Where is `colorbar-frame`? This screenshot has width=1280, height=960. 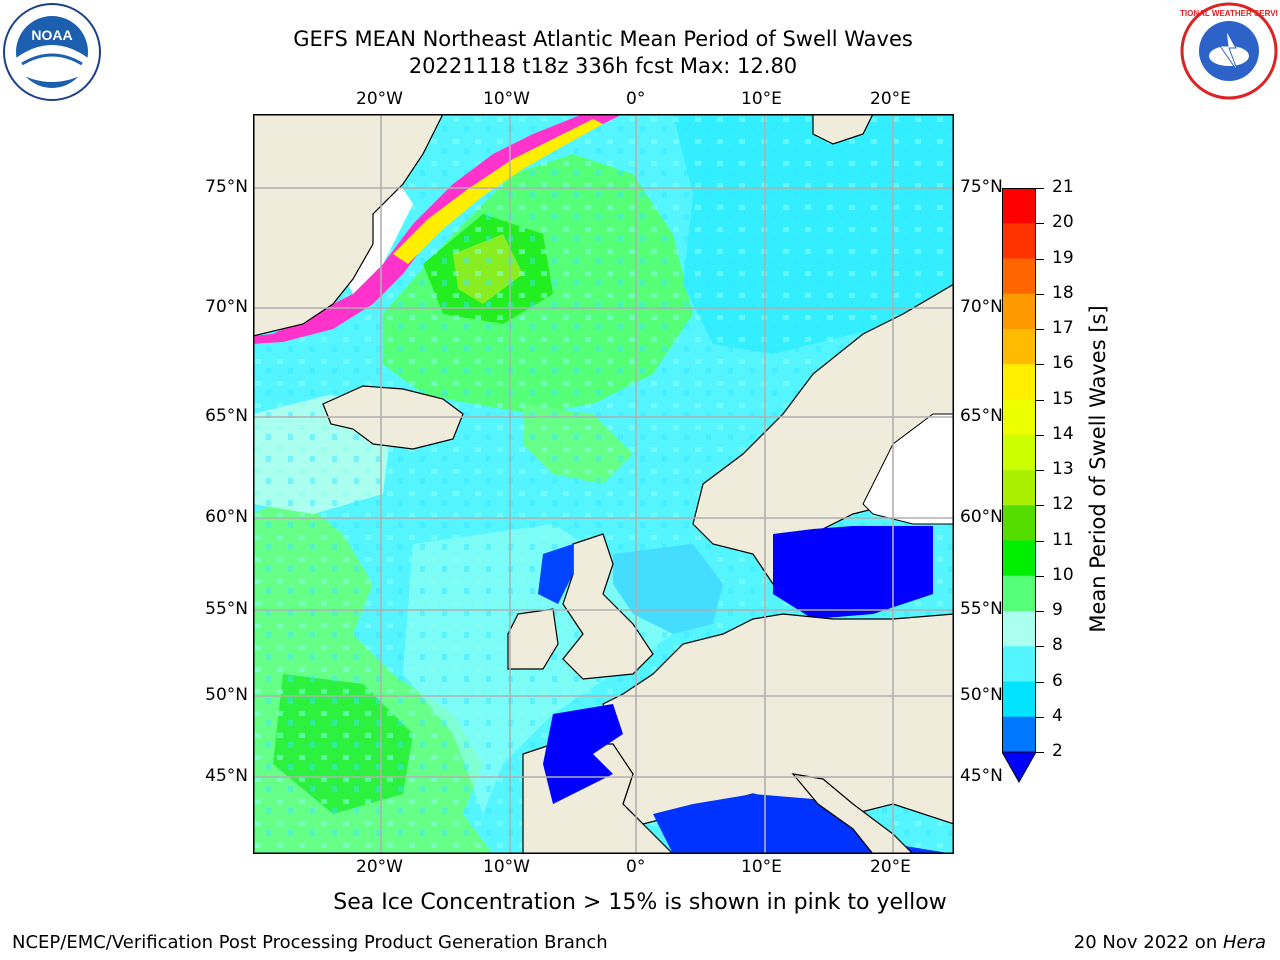 colorbar-frame is located at coordinates (1019, 470).